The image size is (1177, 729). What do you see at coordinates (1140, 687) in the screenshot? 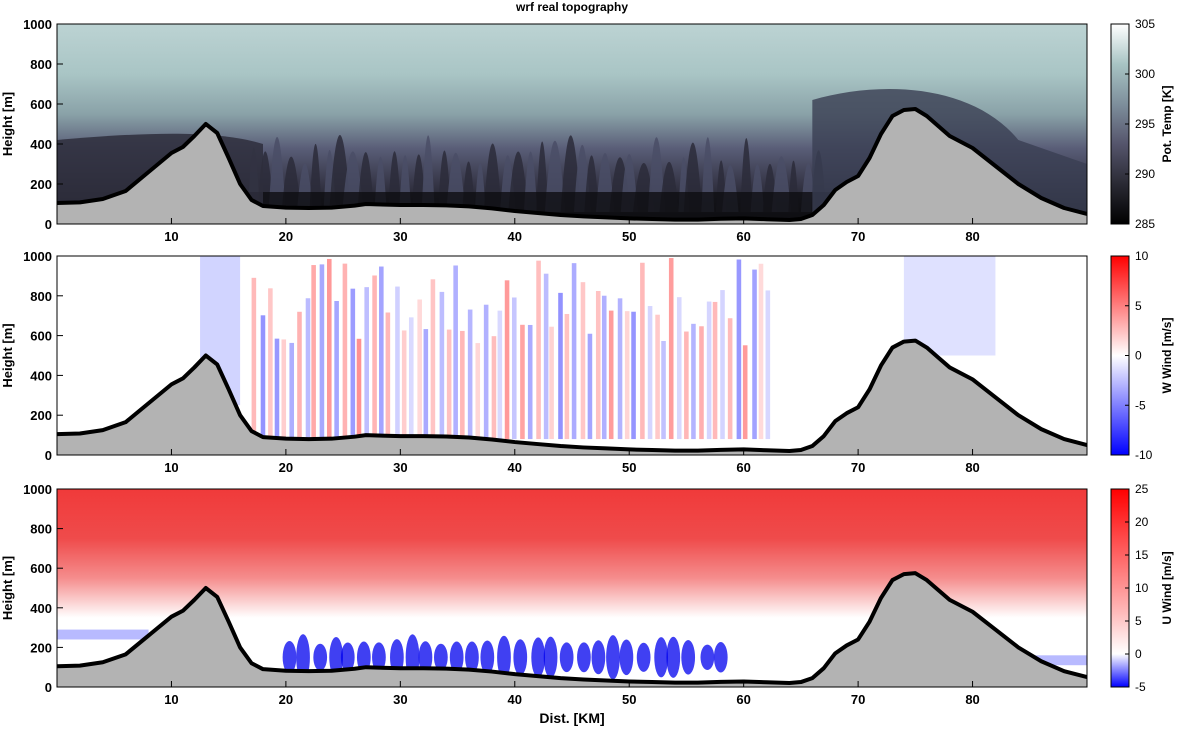
I see `colorbar-tick-label: -5` at bounding box center [1140, 687].